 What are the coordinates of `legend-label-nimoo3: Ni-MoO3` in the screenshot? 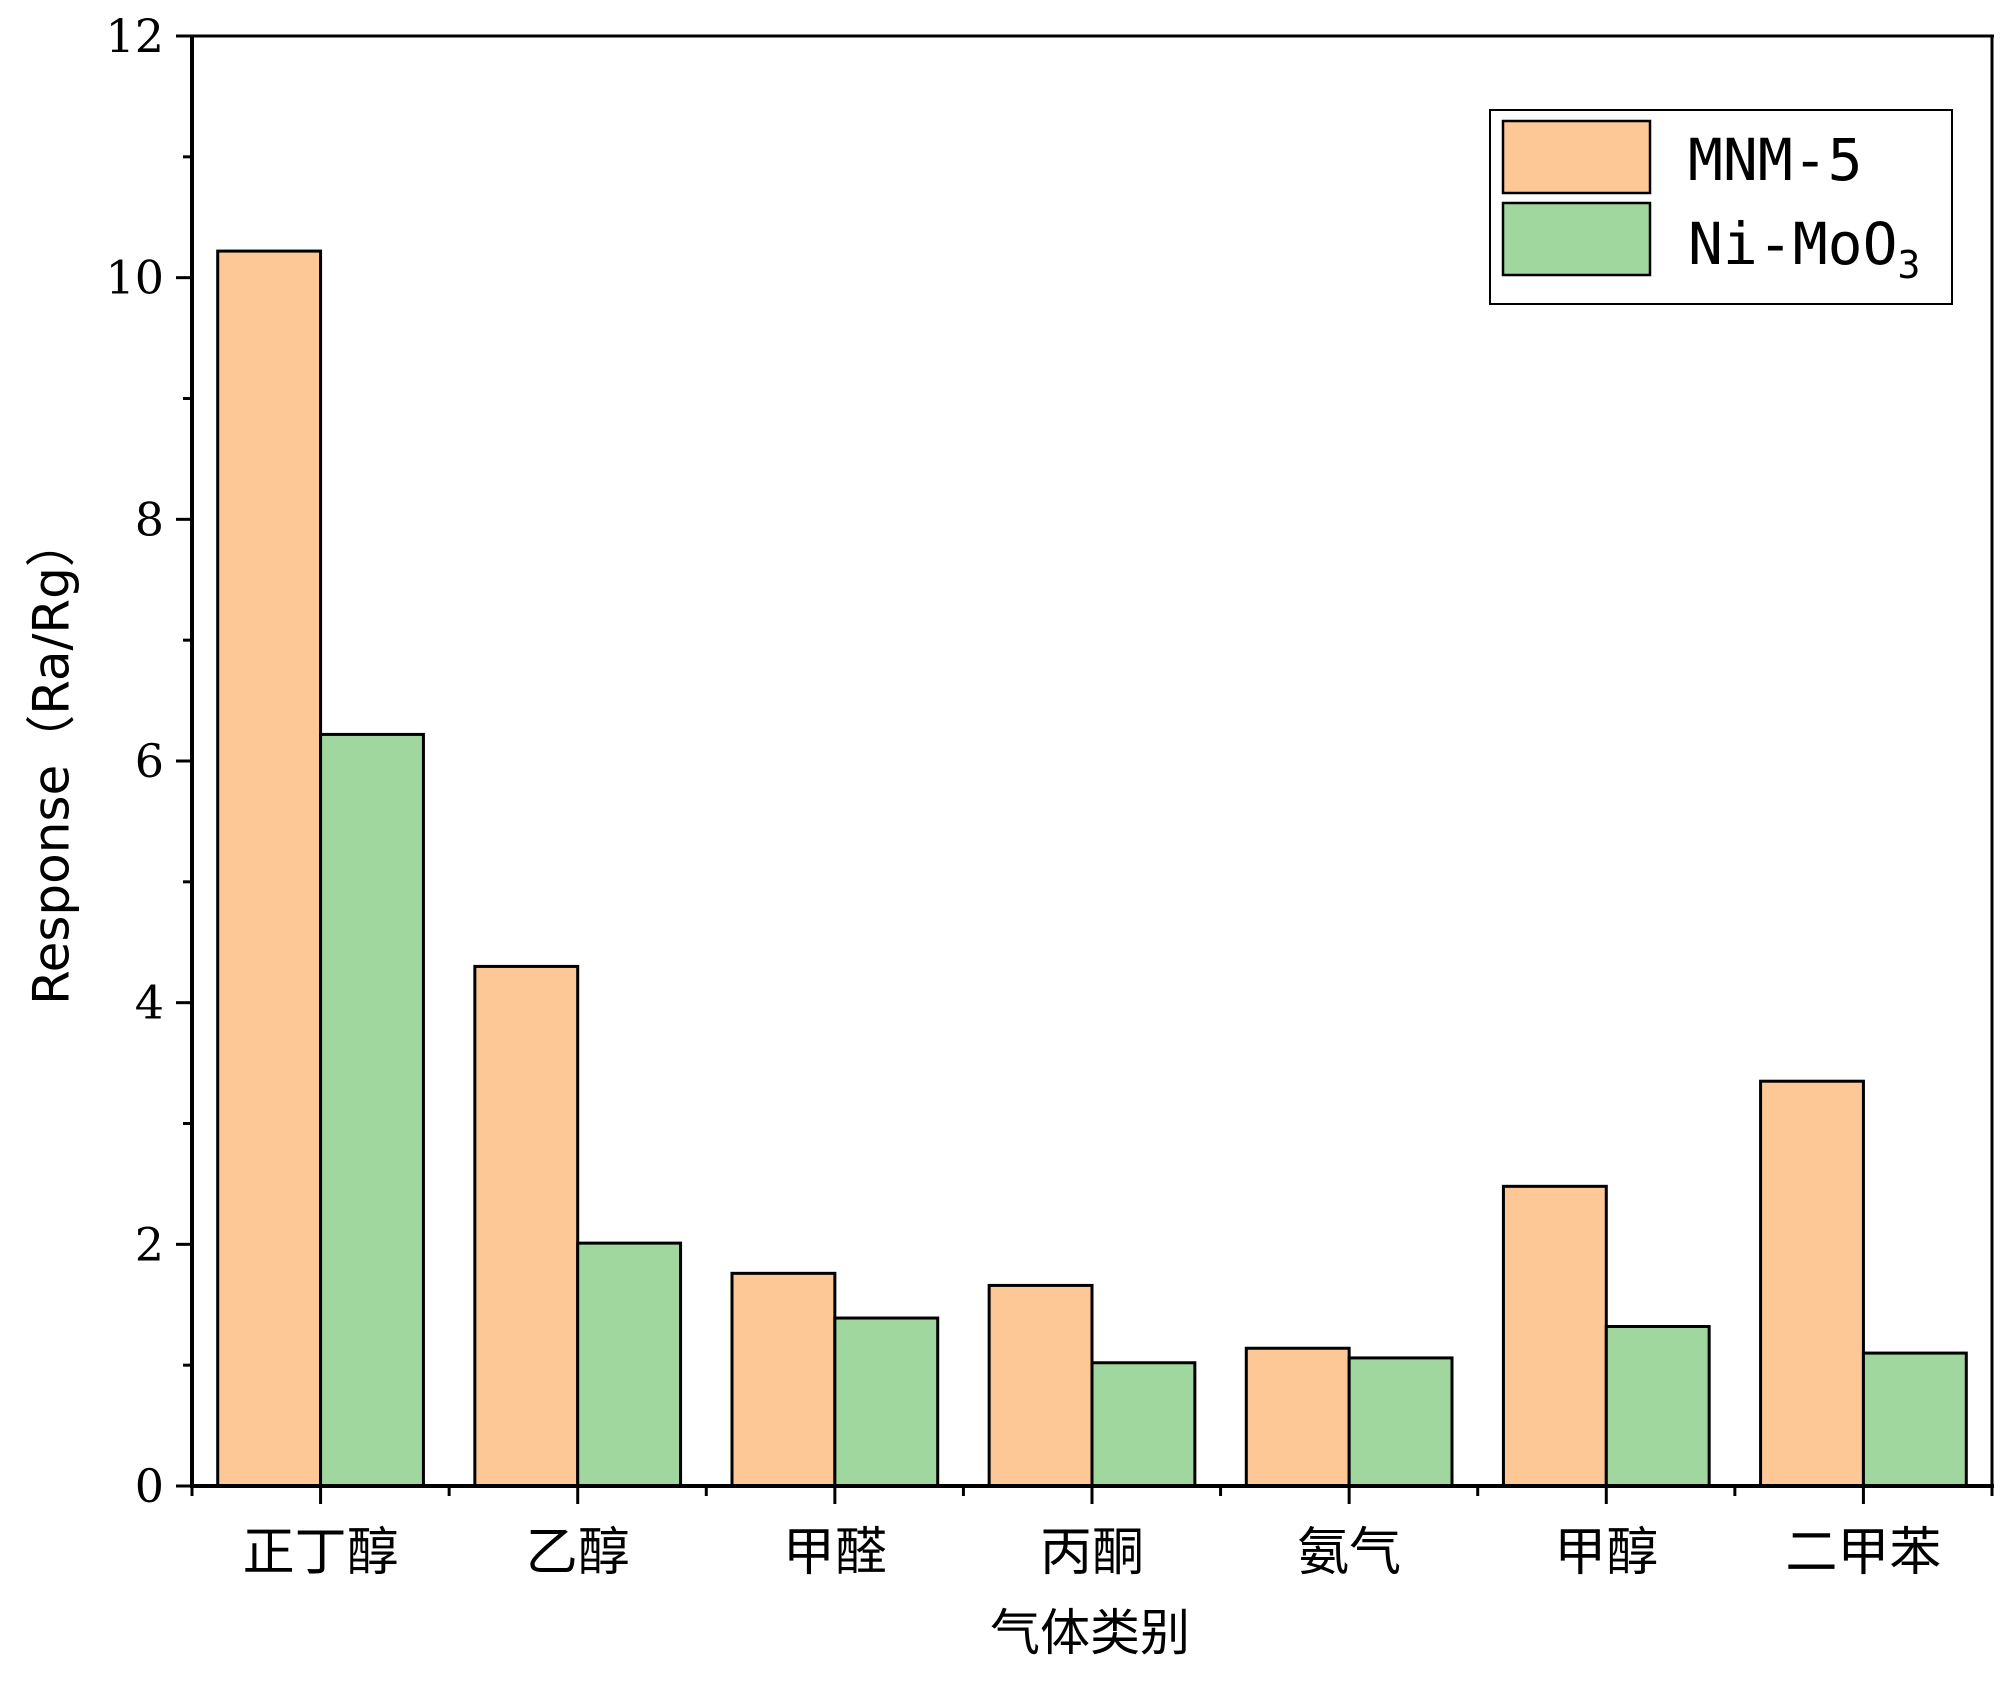 It's located at (1804, 248).